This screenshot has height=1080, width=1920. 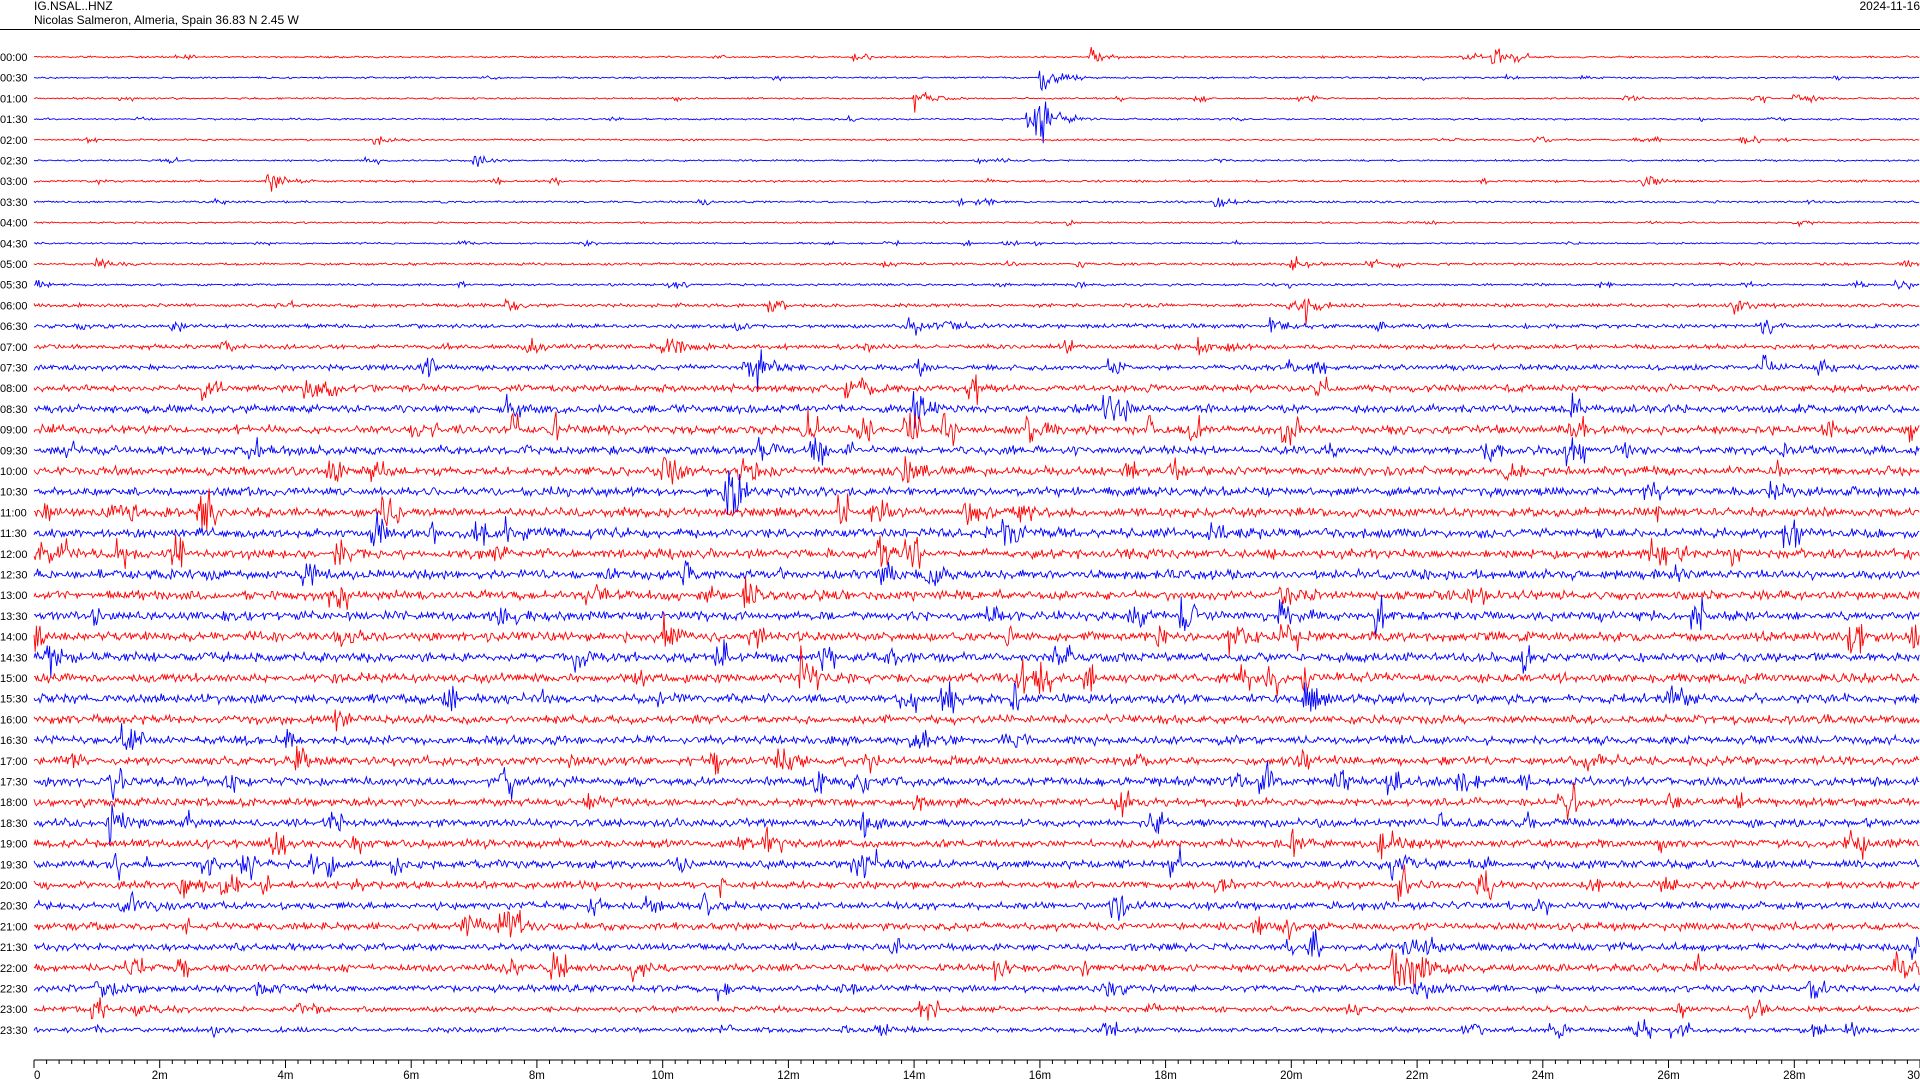 What do you see at coordinates (976, 863) in the screenshot?
I see `seismic-trace-1930` at bounding box center [976, 863].